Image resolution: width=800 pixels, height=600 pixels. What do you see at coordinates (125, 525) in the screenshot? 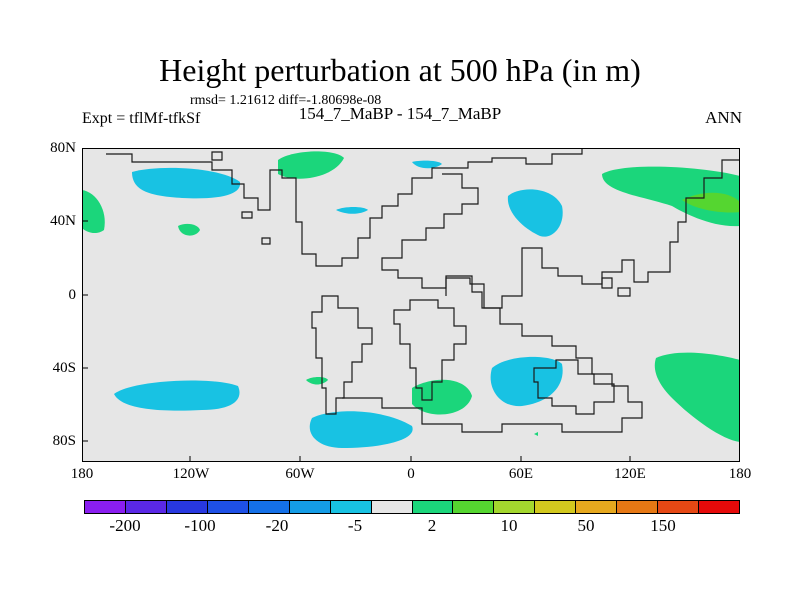
I see `colorbar-label-minus200: -200` at bounding box center [125, 525].